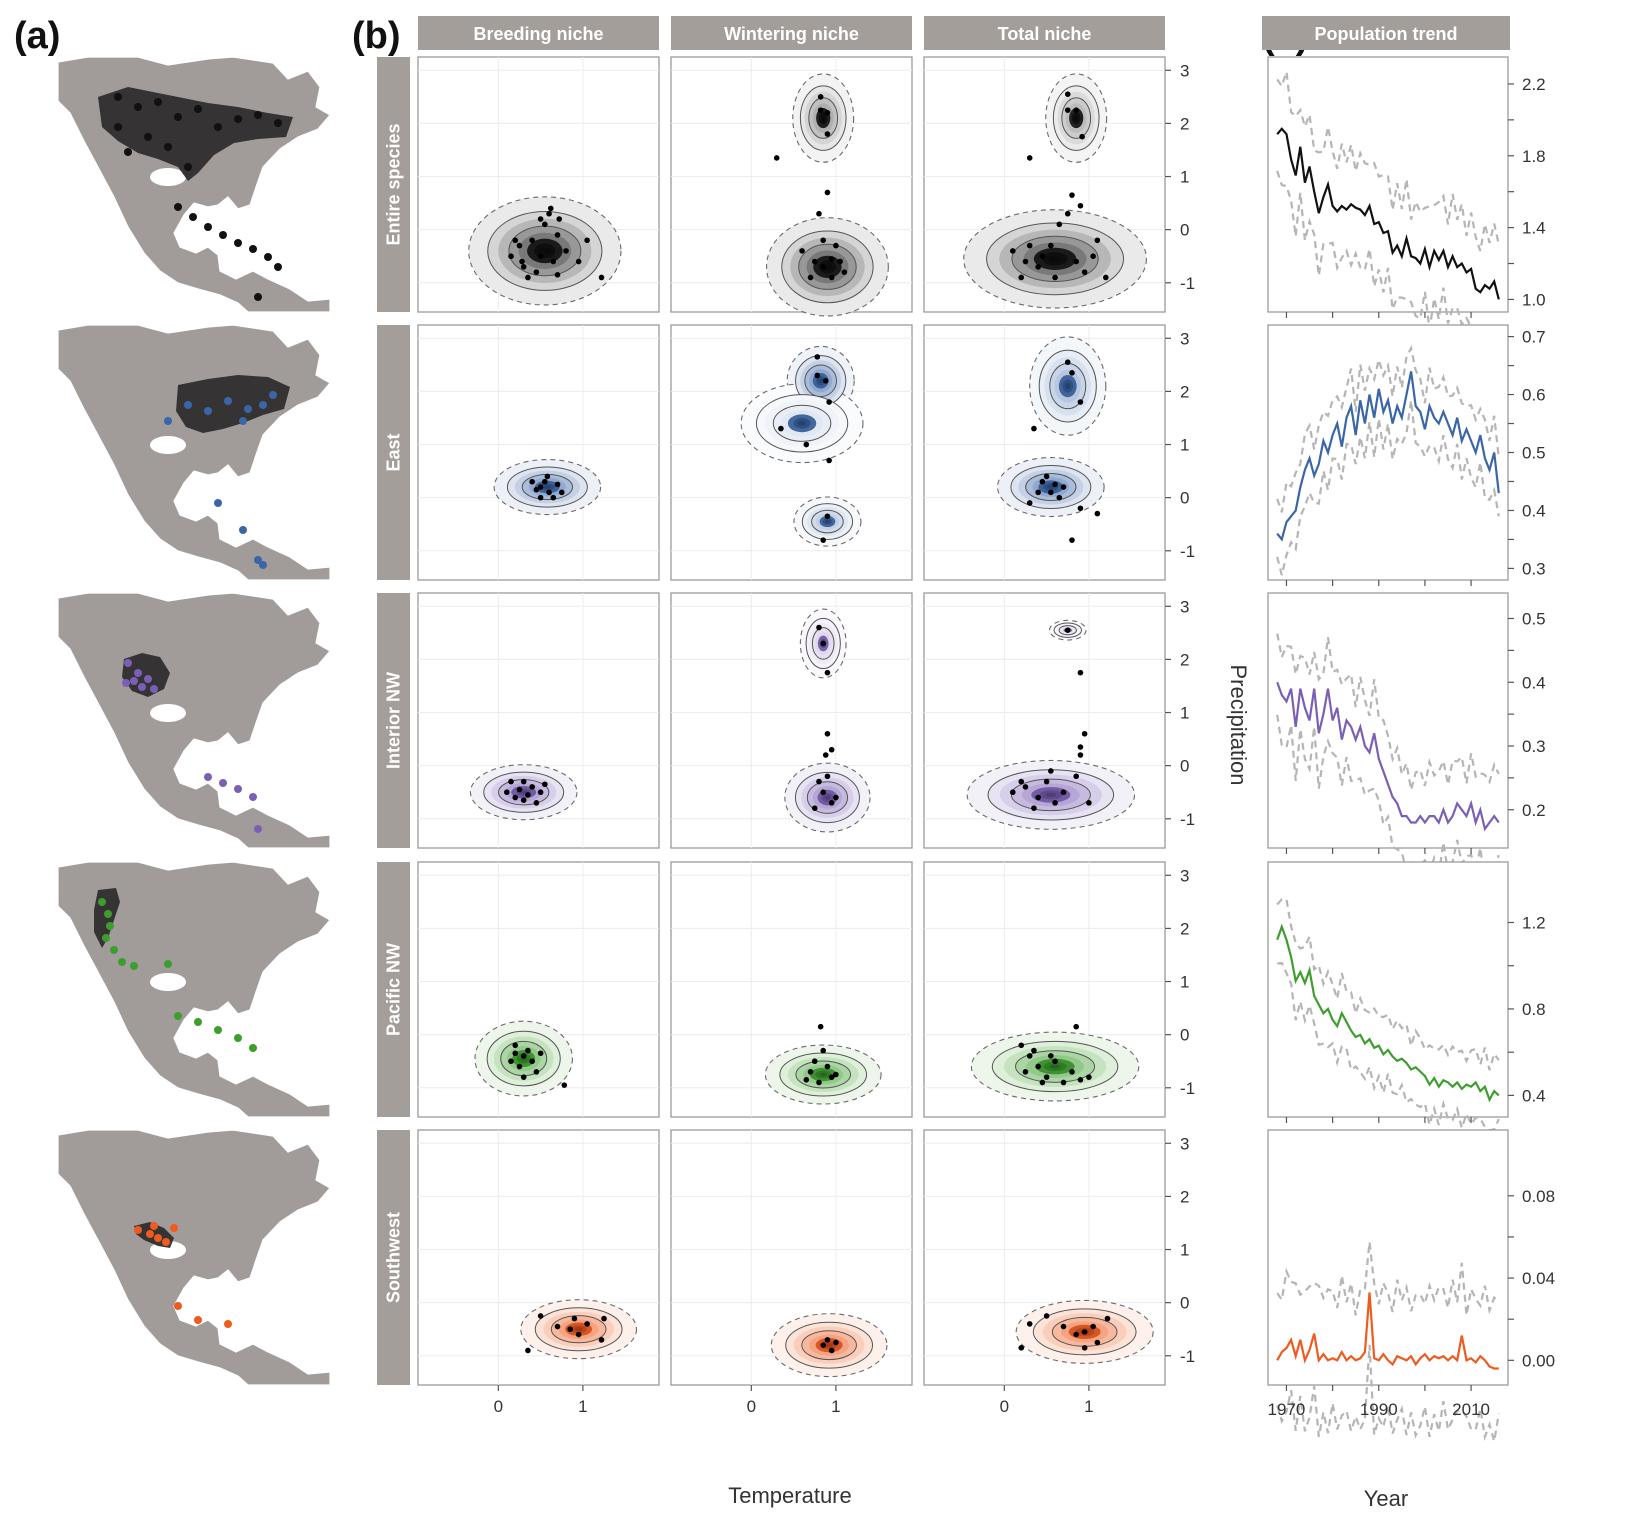  What do you see at coordinates (1534, 156) in the screenshot?
I see `y-tick-label: 1.8` at bounding box center [1534, 156].